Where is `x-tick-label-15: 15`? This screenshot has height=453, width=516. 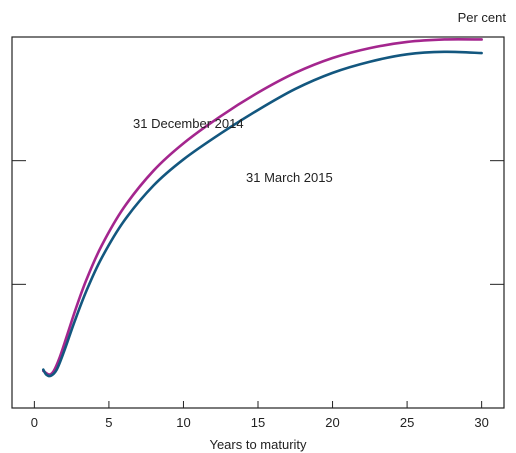
x-tick-label-15: 15 is located at coordinates (258, 422).